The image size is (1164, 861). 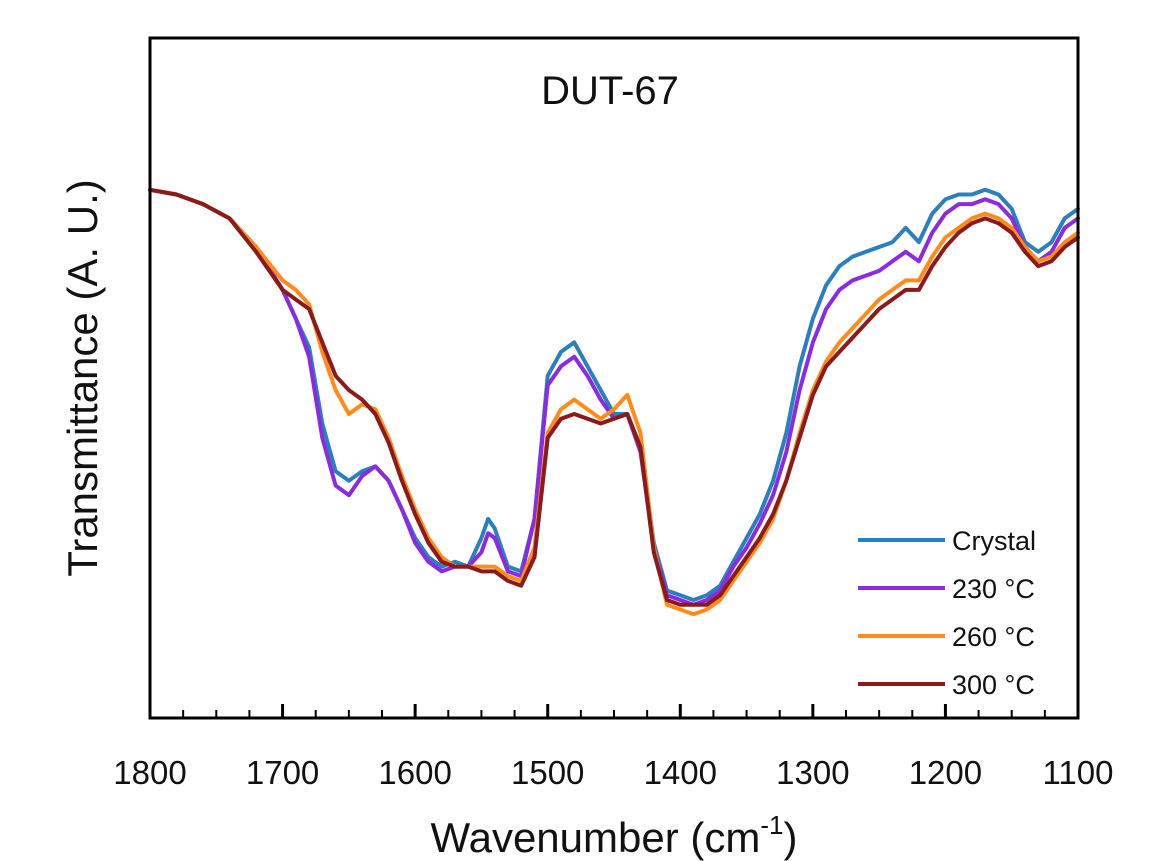 I want to click on x-axis-title-superscript: -1, so click(x=771, y=825).